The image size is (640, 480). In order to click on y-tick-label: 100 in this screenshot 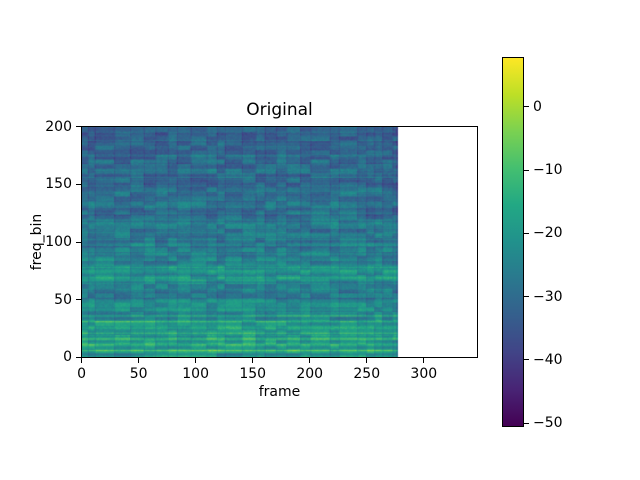, I will do `click(58, 242)`.